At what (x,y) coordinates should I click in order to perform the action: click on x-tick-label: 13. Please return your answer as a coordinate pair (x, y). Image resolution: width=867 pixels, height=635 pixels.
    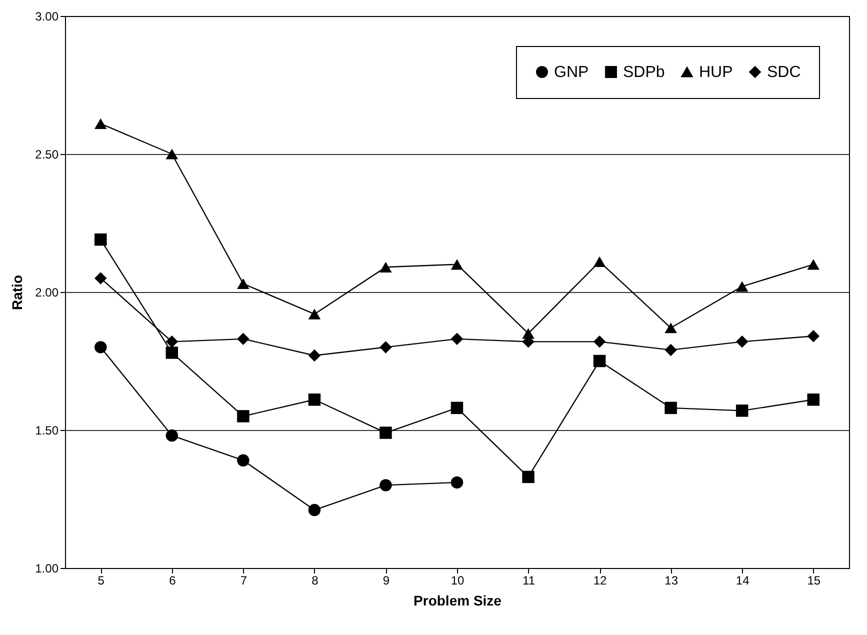
    Looking at the image, I should click on (671, 581).